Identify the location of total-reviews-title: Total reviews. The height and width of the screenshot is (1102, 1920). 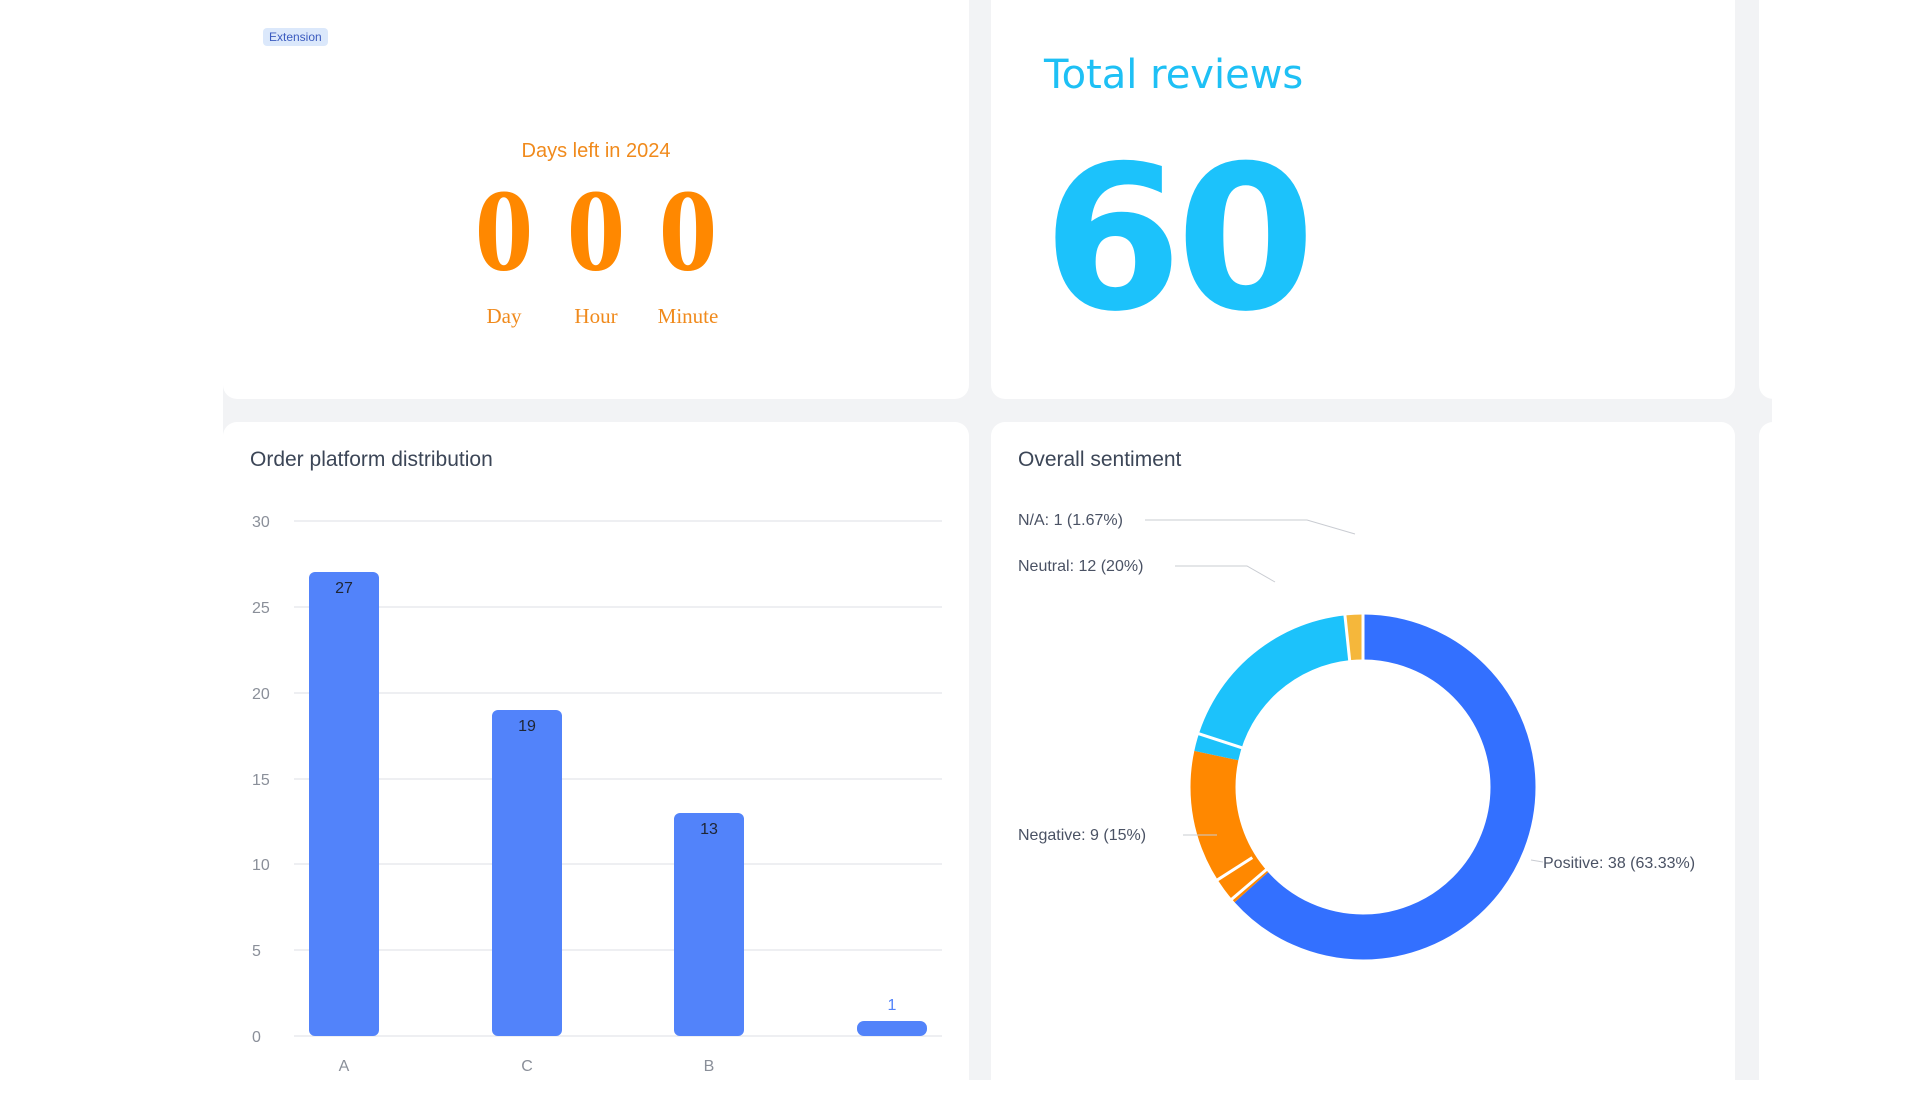
(1174, 75).